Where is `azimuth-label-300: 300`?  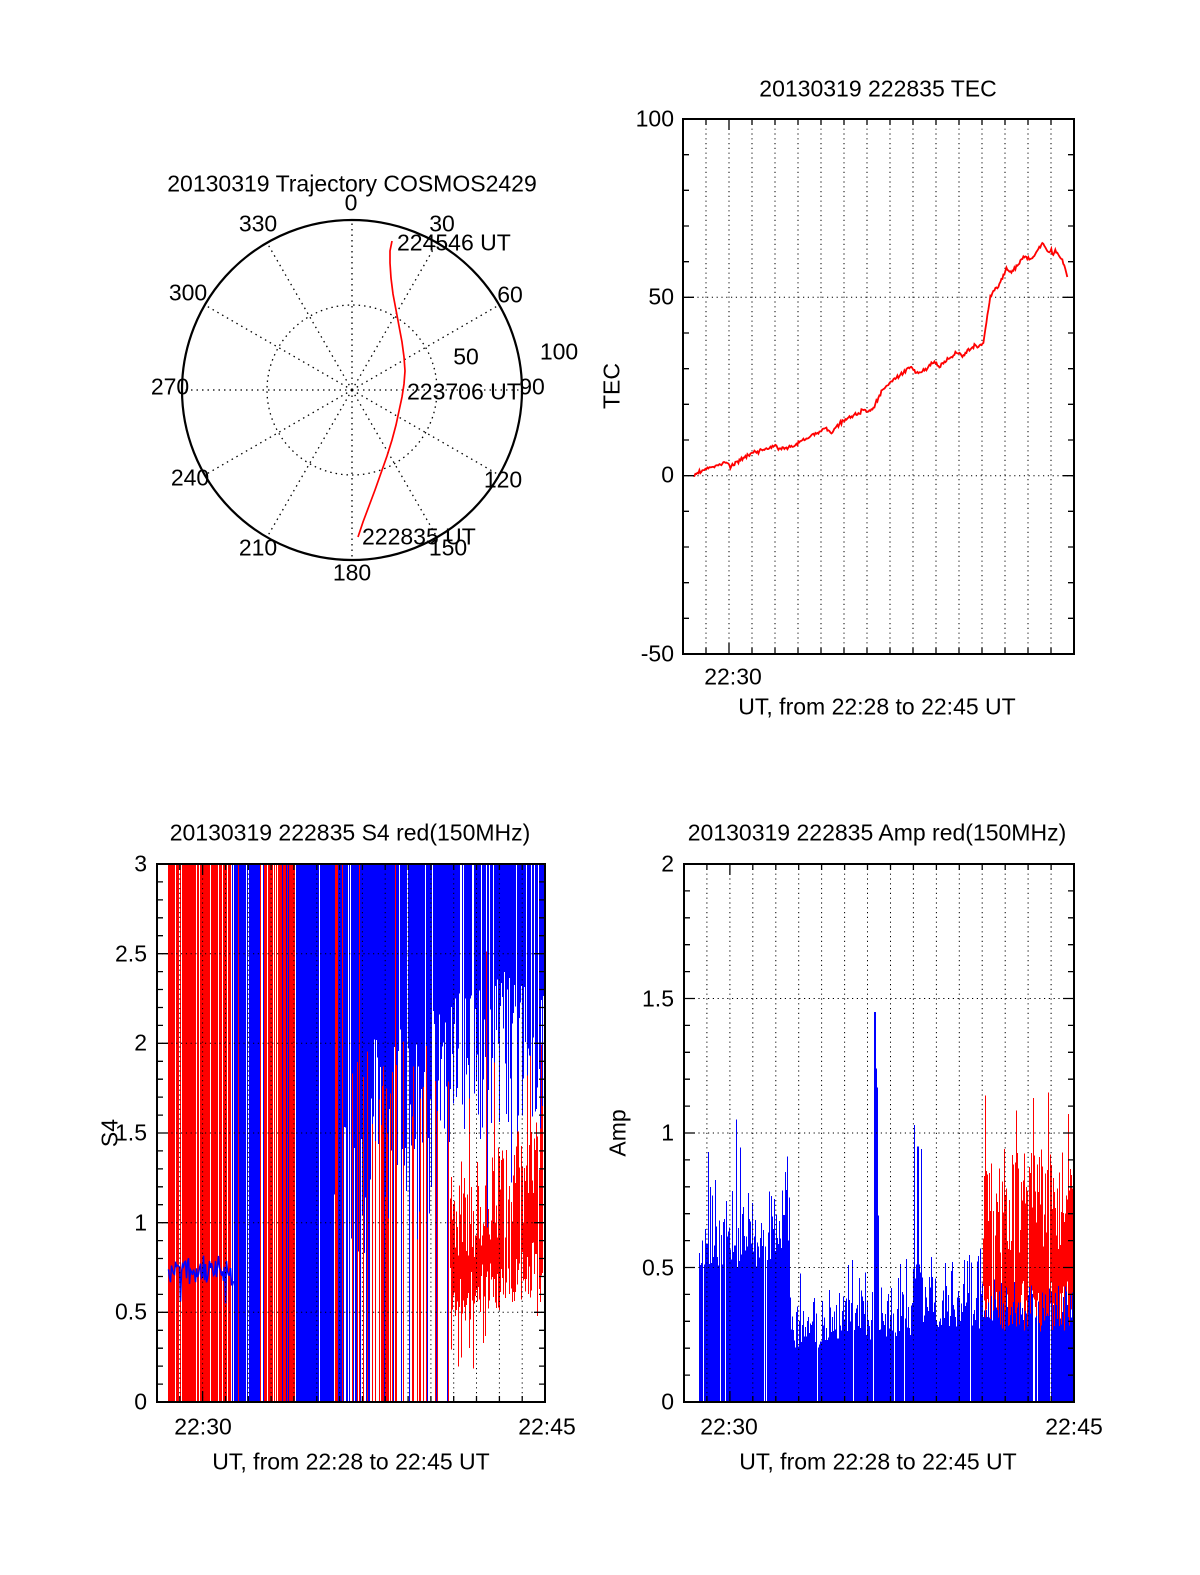 azimuth-label-300: 300 is located at coordinates (188, 292).